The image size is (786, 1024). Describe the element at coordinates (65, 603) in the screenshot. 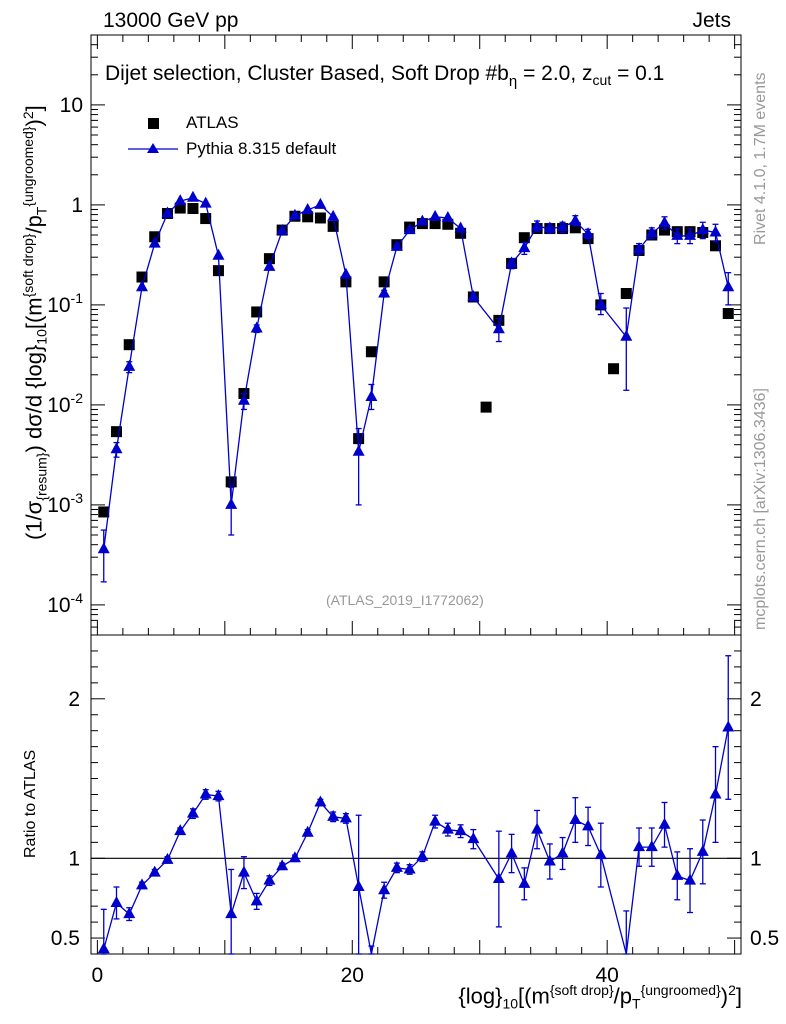

I see `main-y-tick-label: 10⁻⁴` at that location.